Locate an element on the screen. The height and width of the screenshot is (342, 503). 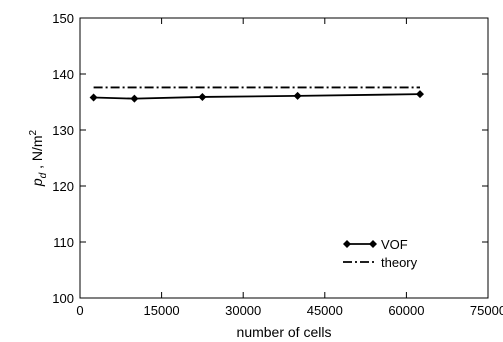
series-layer is located at coordinates (256, 94).